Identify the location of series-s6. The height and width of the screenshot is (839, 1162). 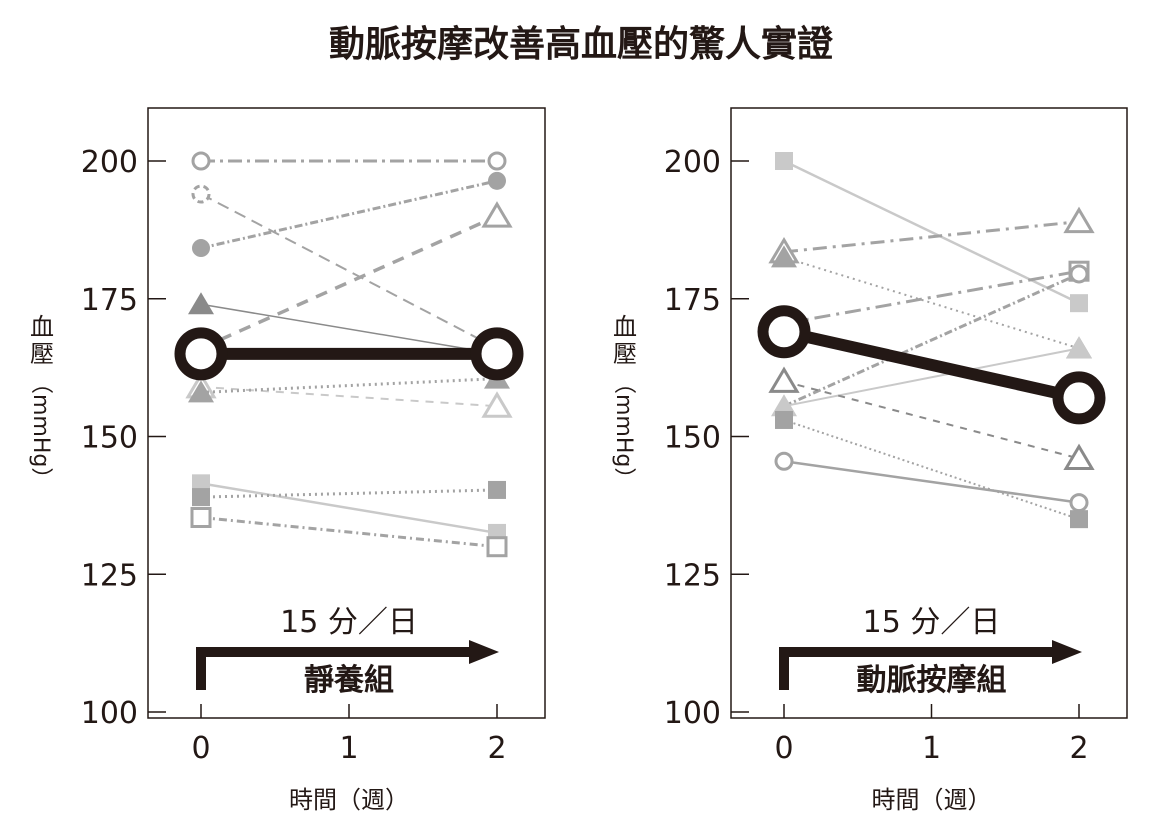
(349, 394).